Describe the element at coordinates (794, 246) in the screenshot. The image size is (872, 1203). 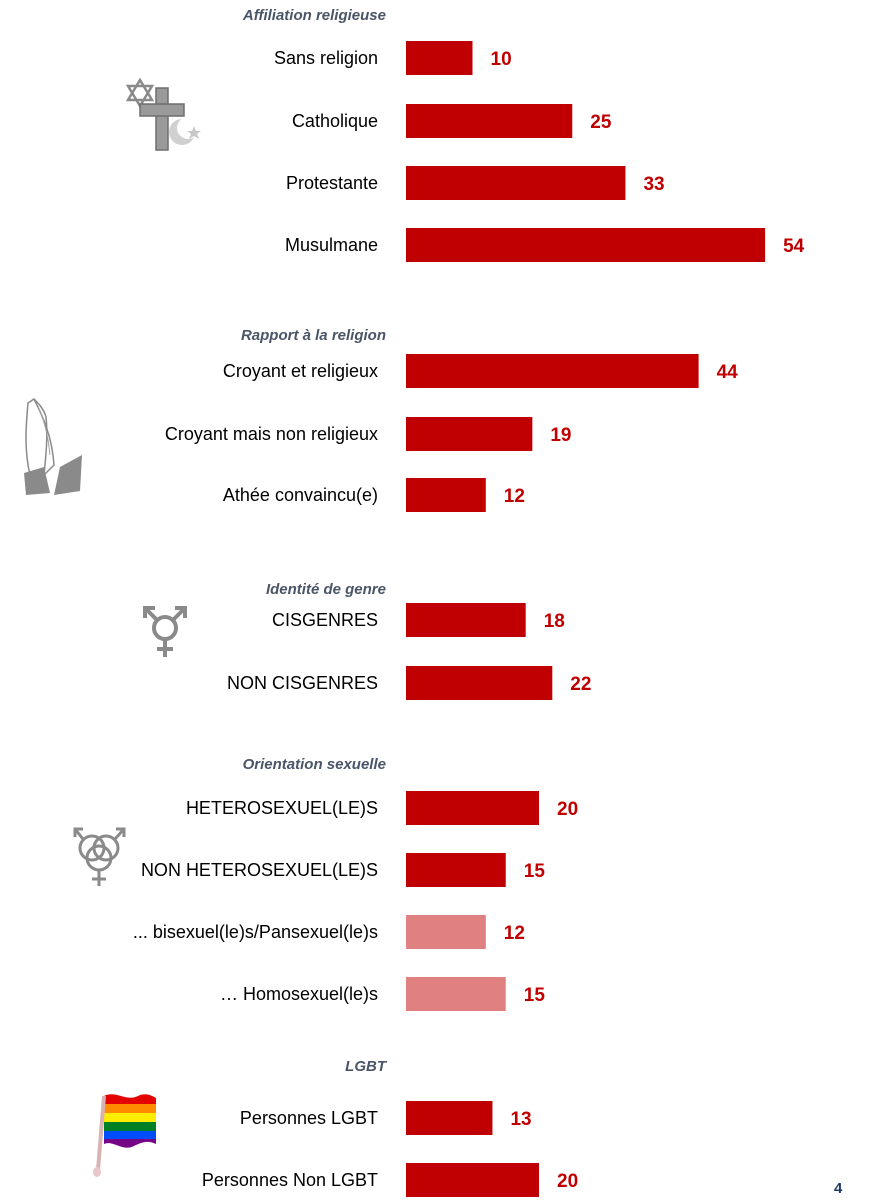
I see `data-label: 54` at that location.